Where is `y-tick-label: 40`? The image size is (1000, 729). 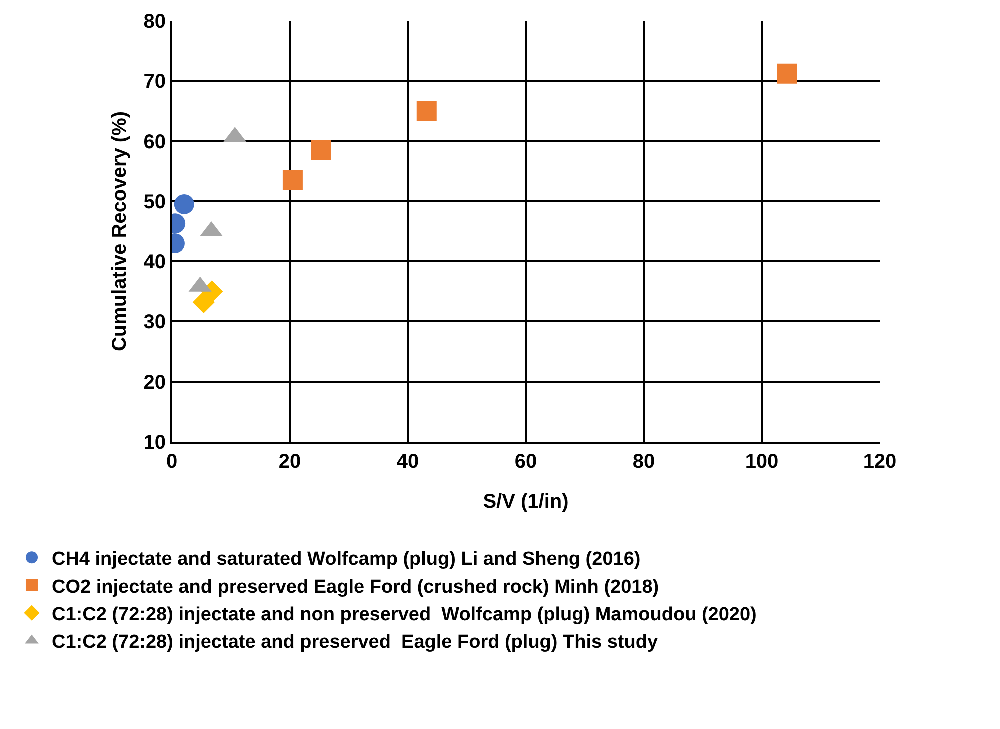
y-tick-label: 40 is located at coordinates (155, 263).